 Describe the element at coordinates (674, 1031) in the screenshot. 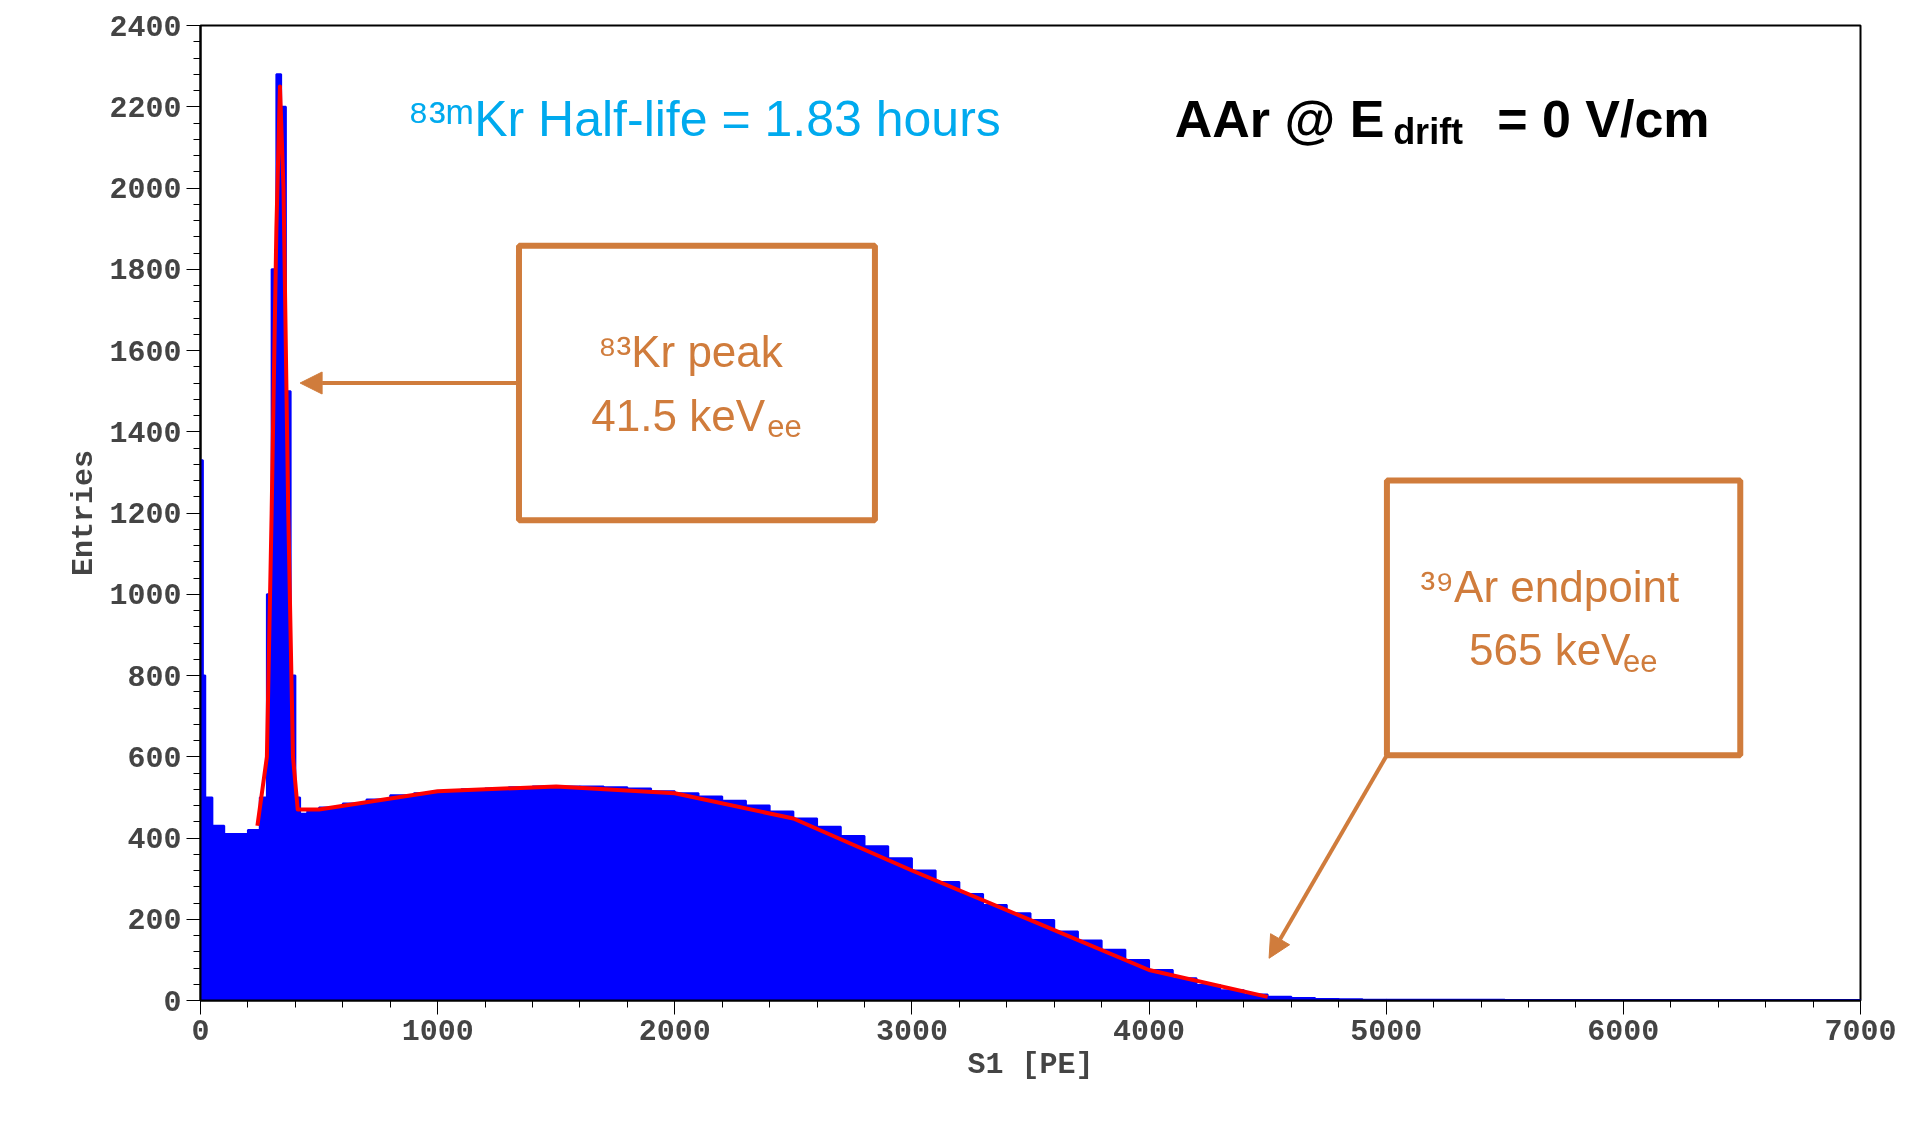

I see `x-tick-label: 2000` at that location.